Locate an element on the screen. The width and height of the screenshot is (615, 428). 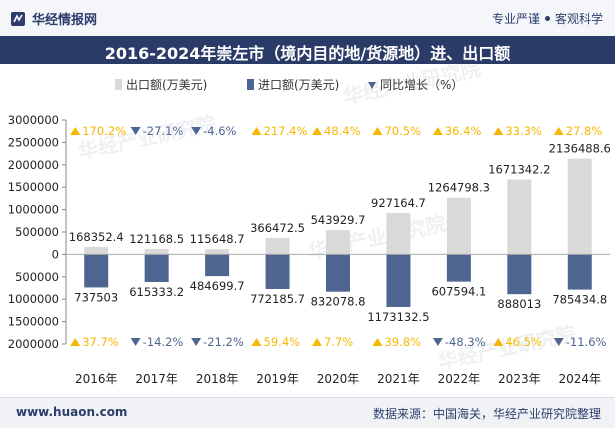
import-value-label: 737503 is located at coordinates (96, 297).